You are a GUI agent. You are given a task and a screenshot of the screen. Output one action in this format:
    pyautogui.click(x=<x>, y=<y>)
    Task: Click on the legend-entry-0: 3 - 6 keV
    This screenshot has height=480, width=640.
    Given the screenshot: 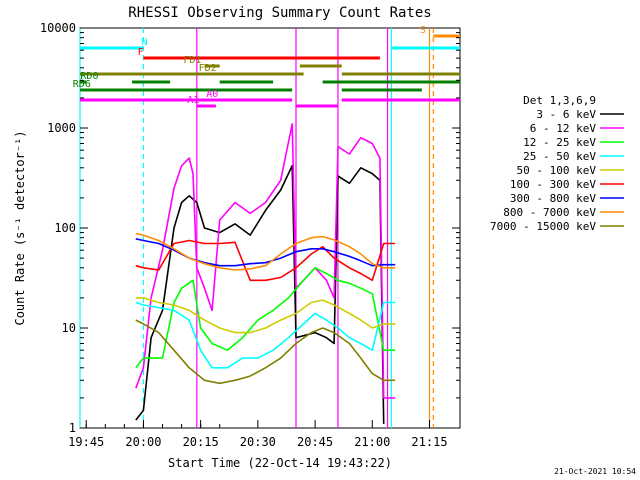 What is the action you would take?
    pyautogui.click(x=566, y=114)
    